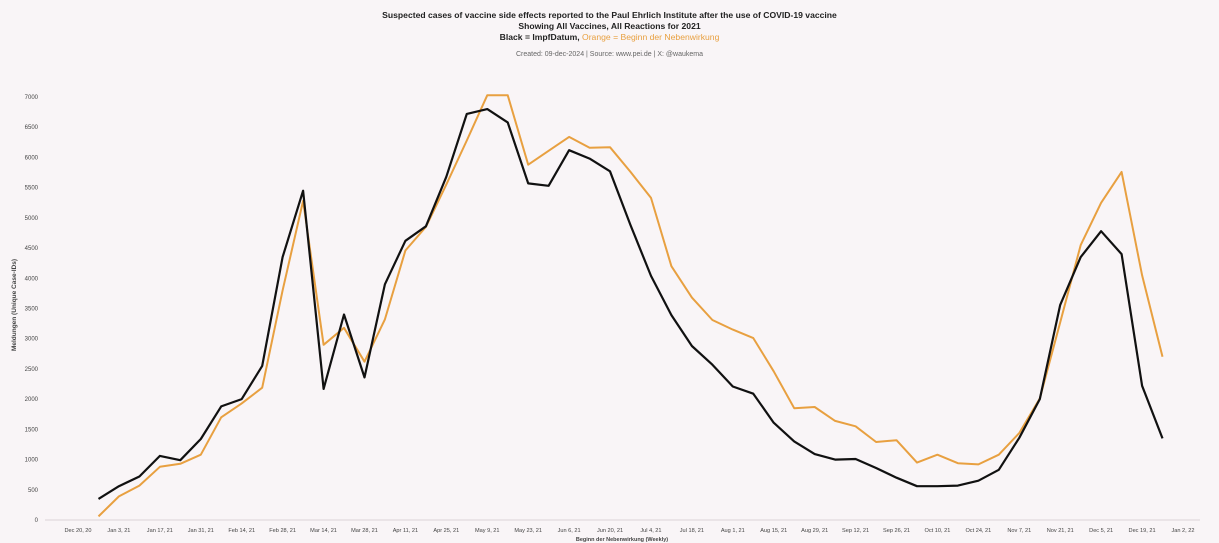  What do you see at coordinates (1101, 531) in the screenshot?
I see `x-tick-label: Dec 5, 21` at bounding box center [1101, 531].